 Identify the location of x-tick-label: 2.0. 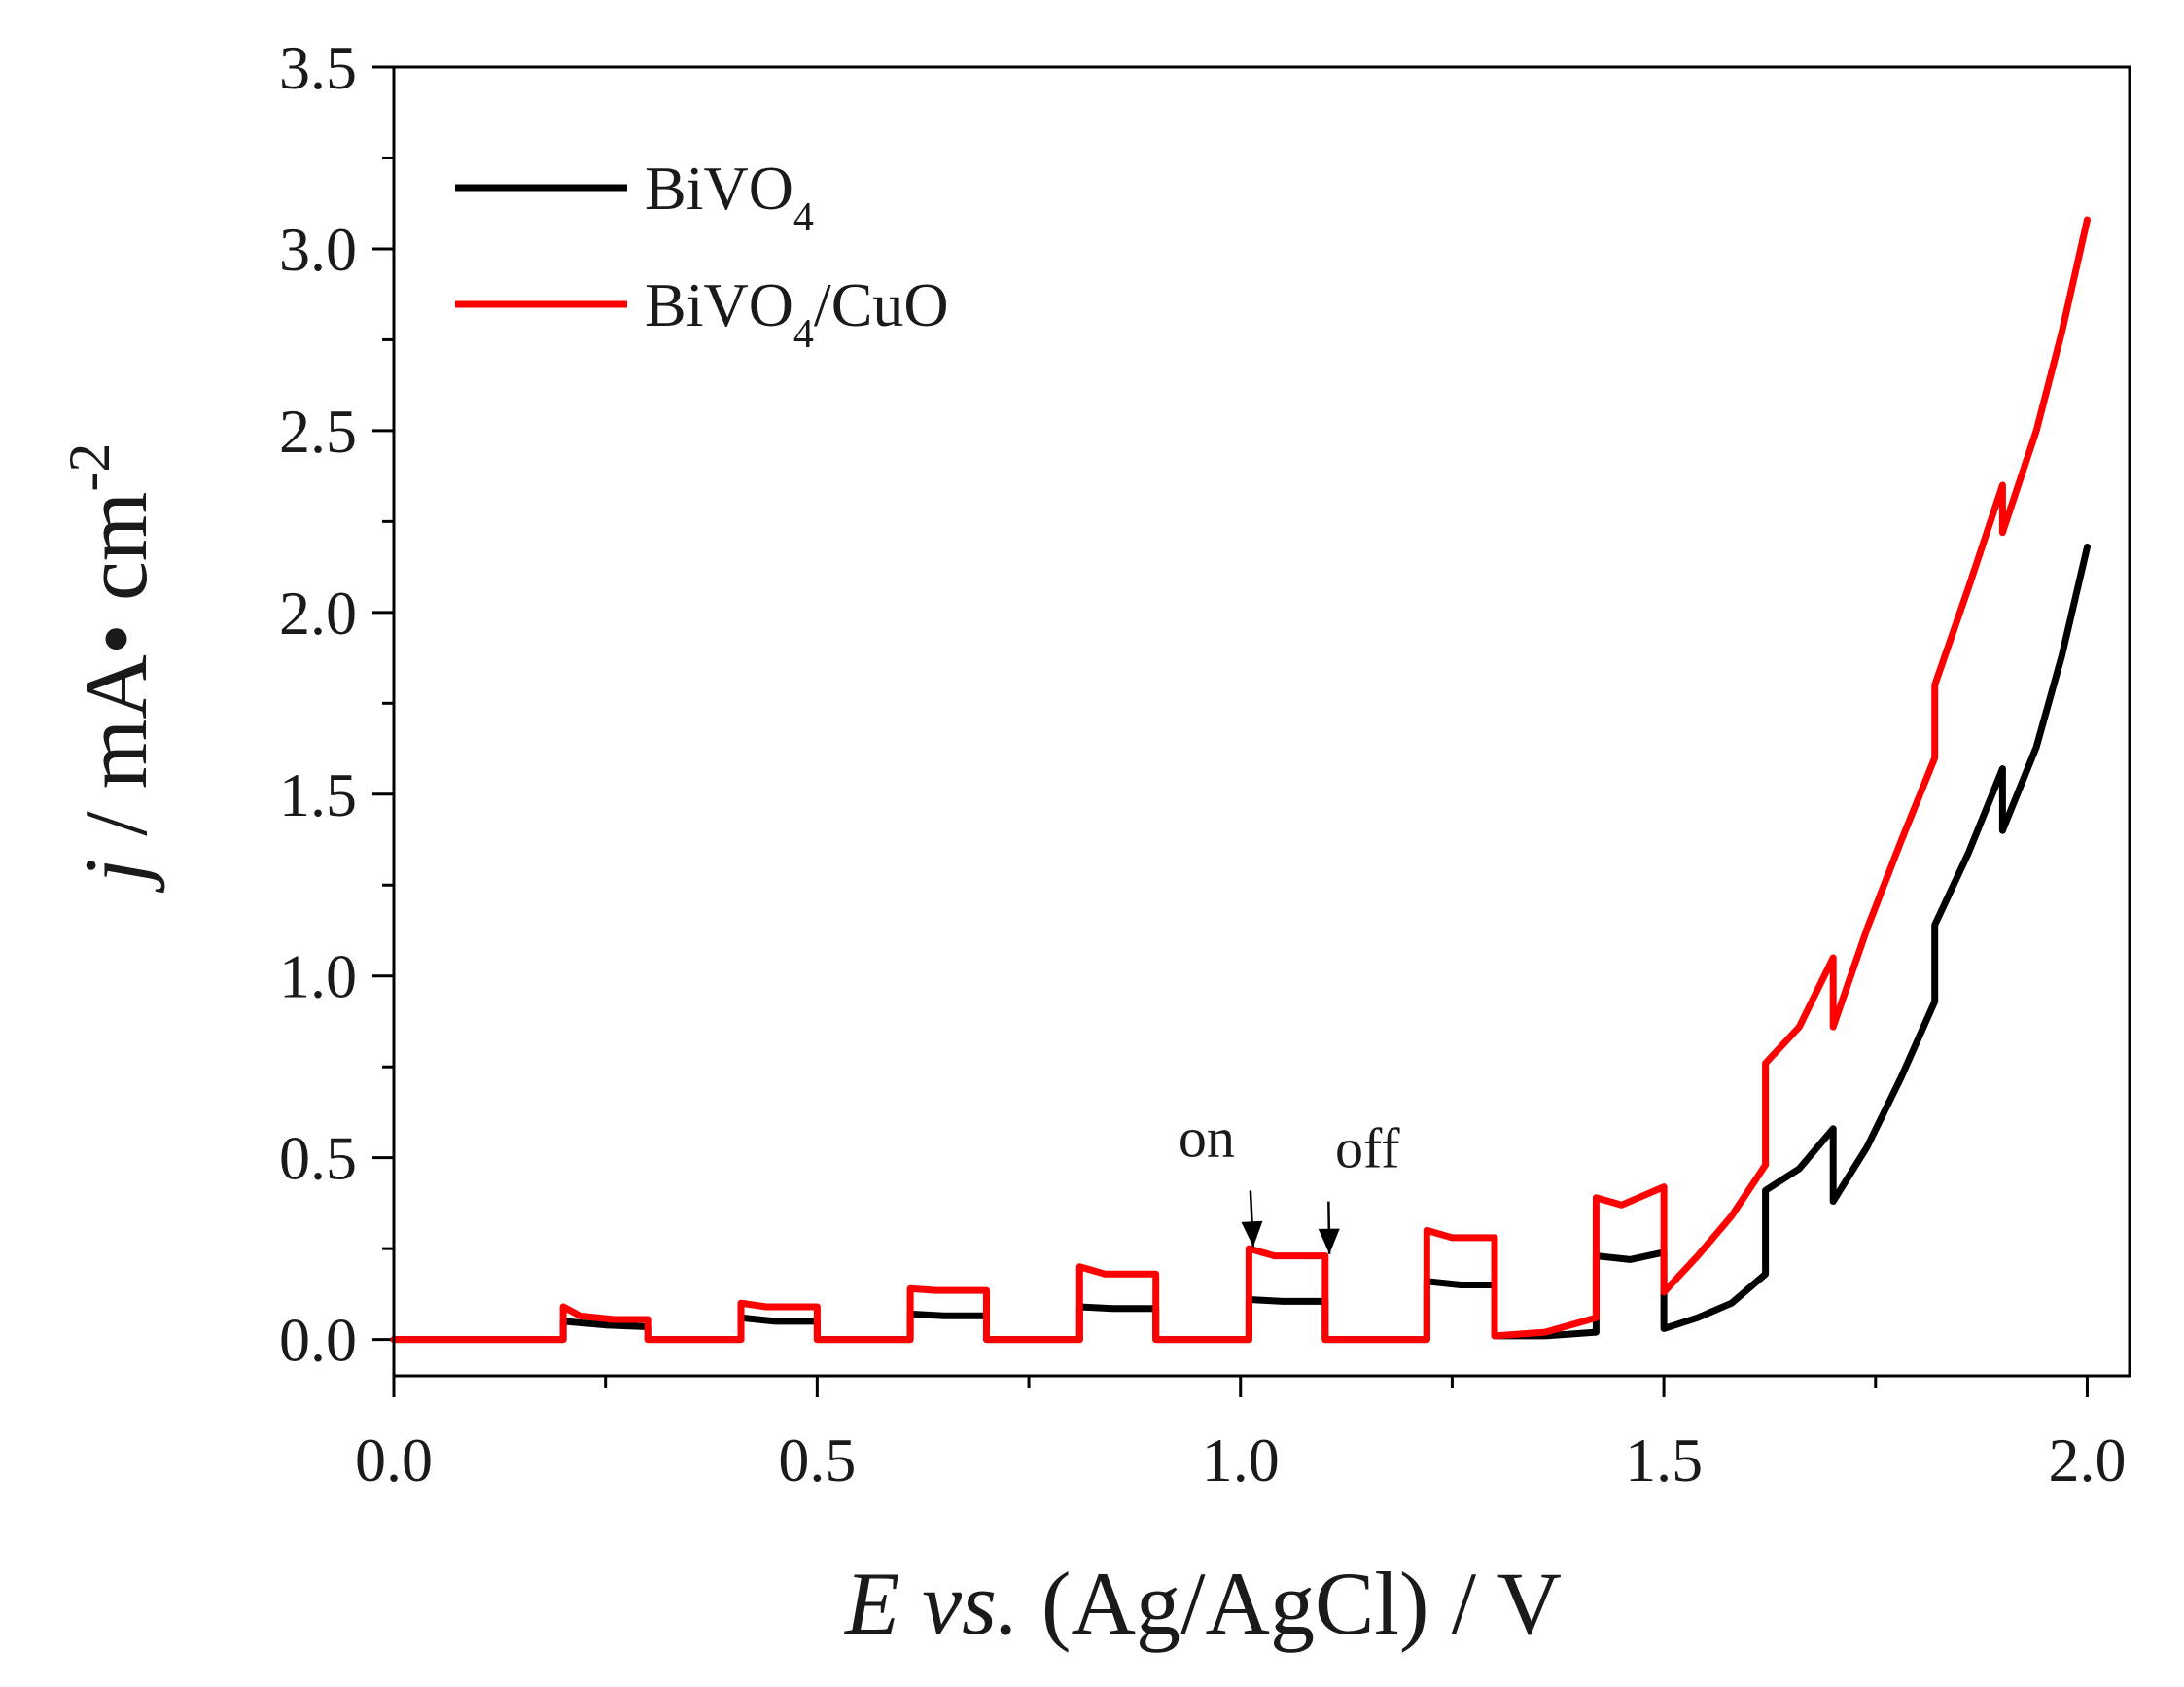
(2087, 1459).